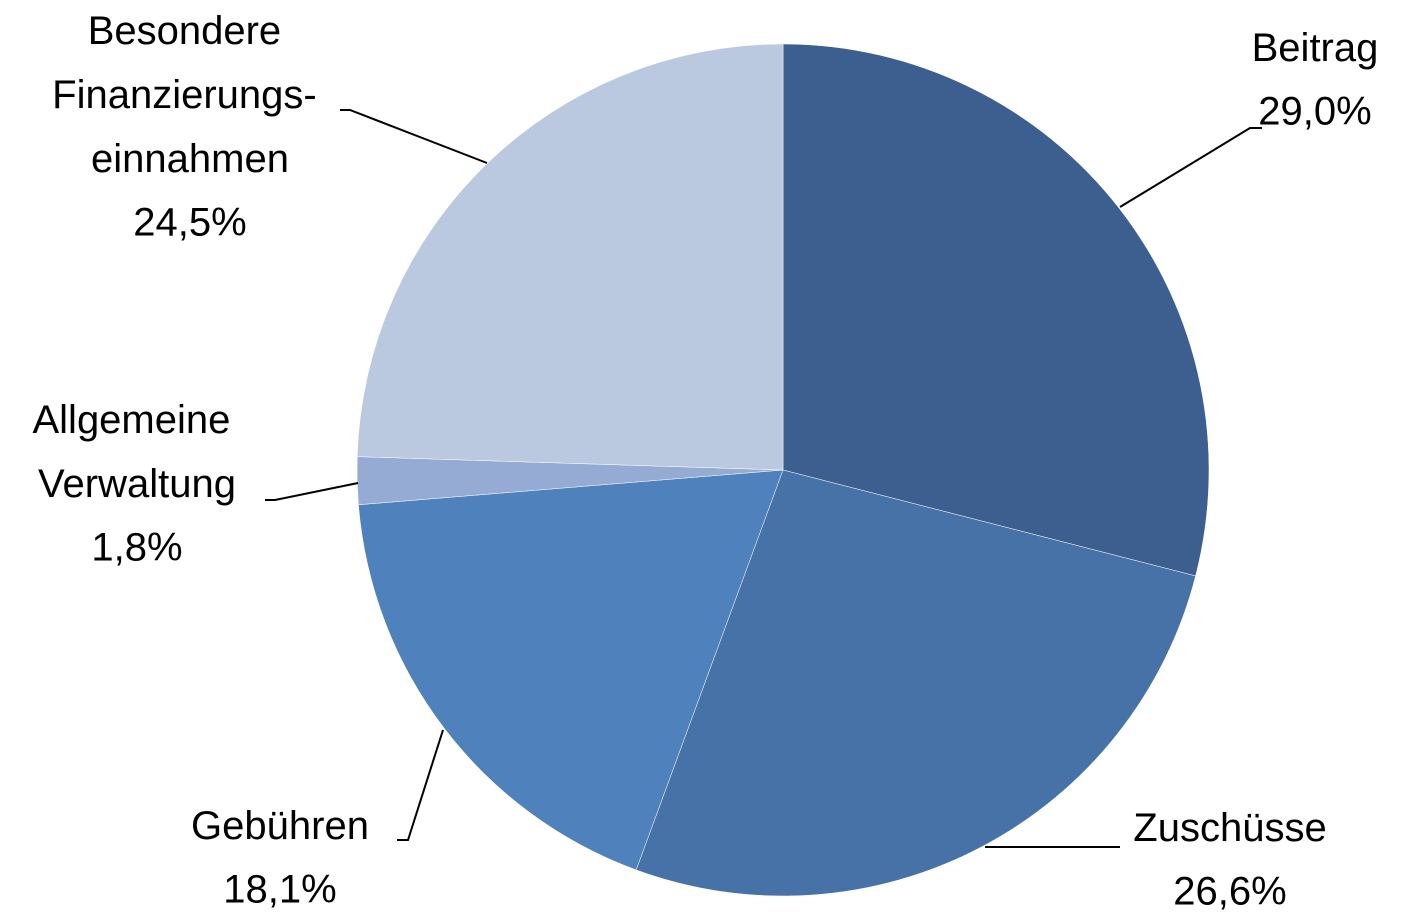  Describe the element at coordinates (189, 223) in the screenshot. I see `value-label: 24,5%` at that location.